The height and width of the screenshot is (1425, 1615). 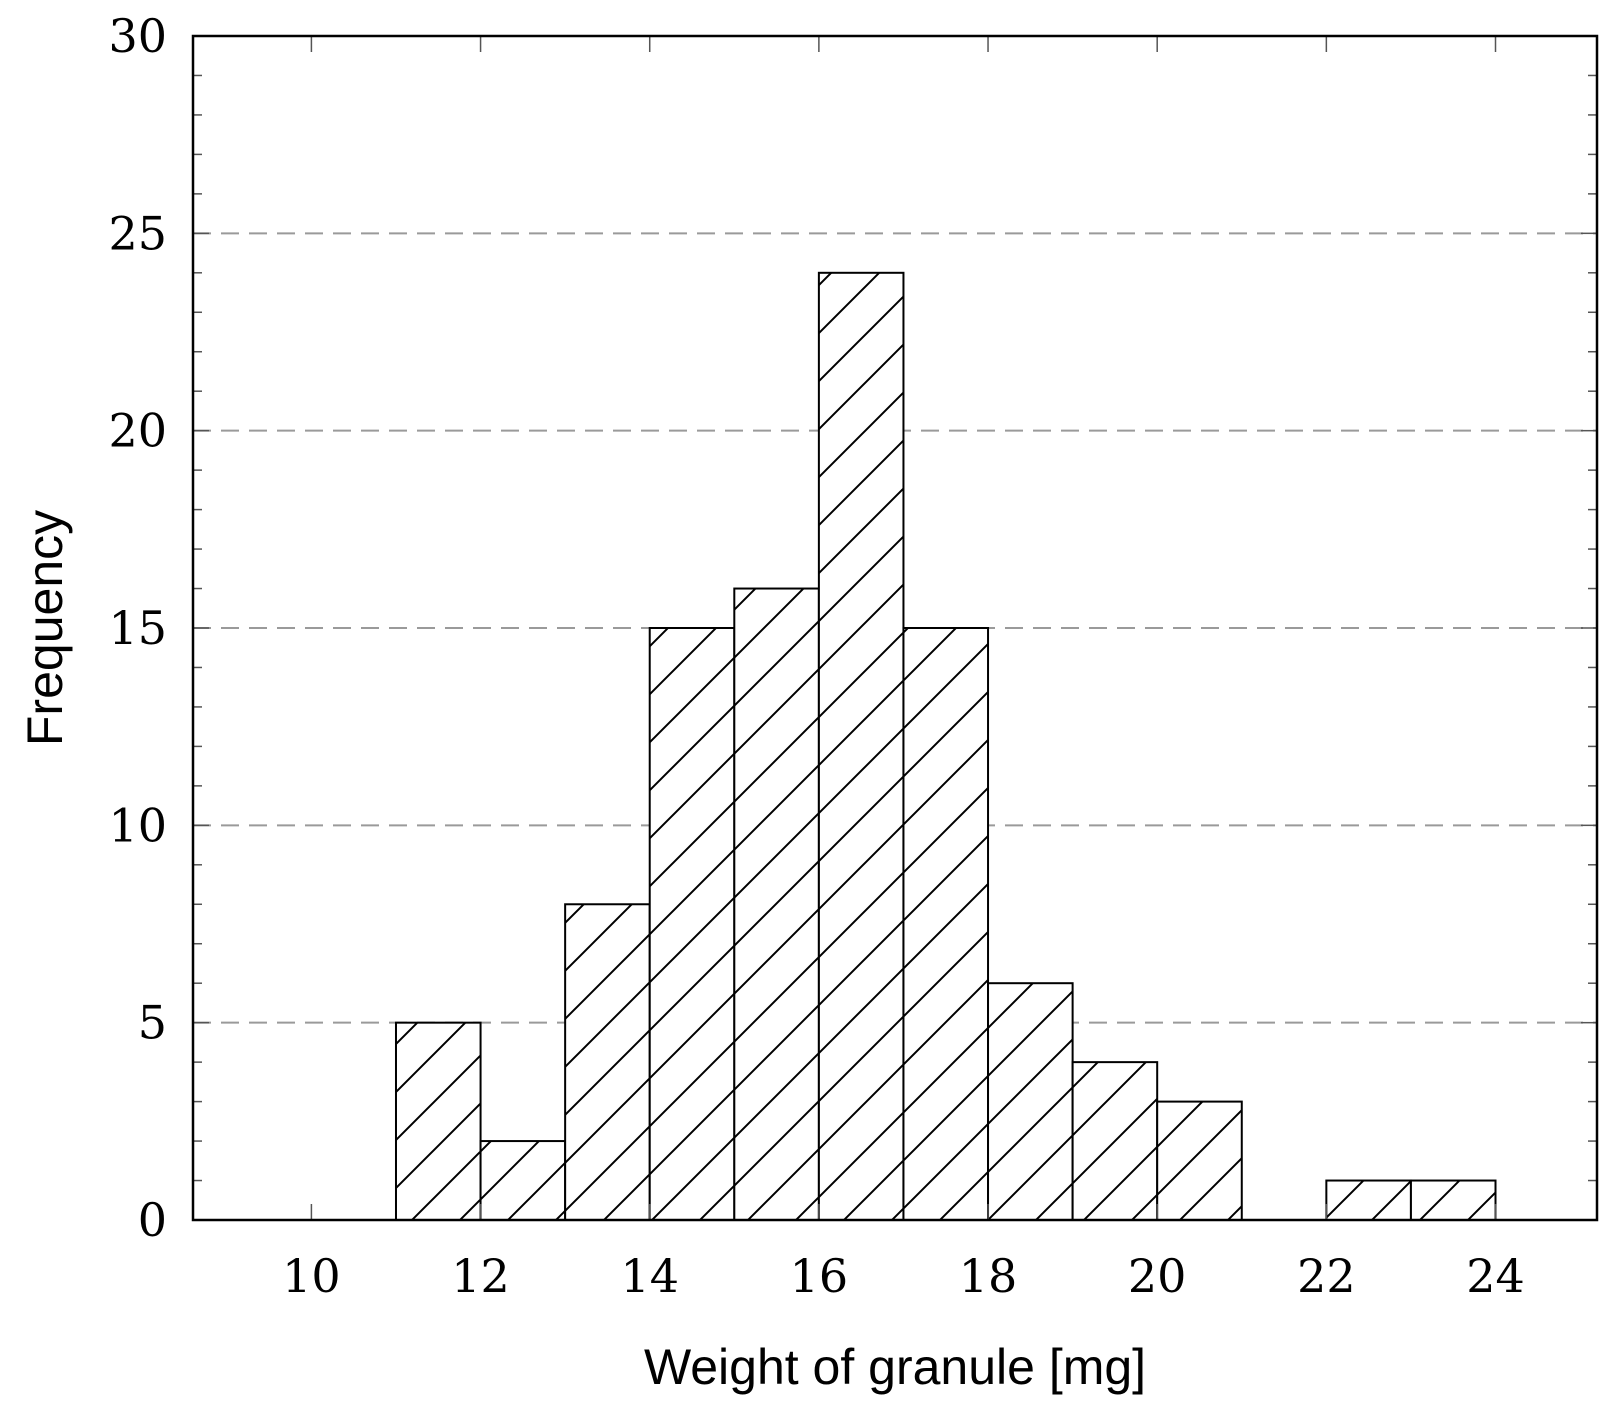 I want to click on x-tick-label-12: 12, so click(x=480, y=1276).